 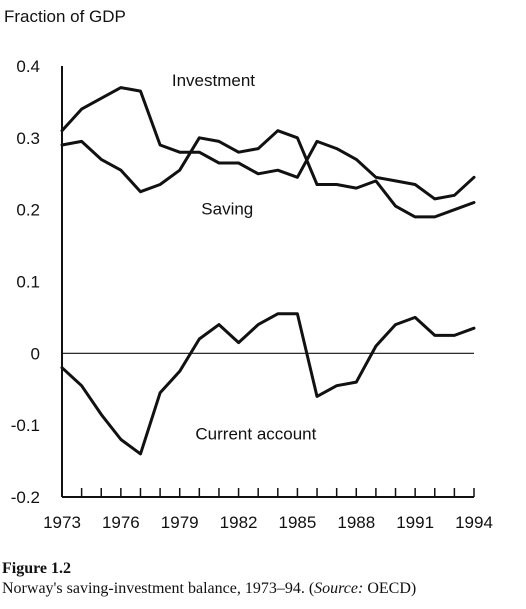 I want to click on saving-label: Saving, so click(x=227, y=209).